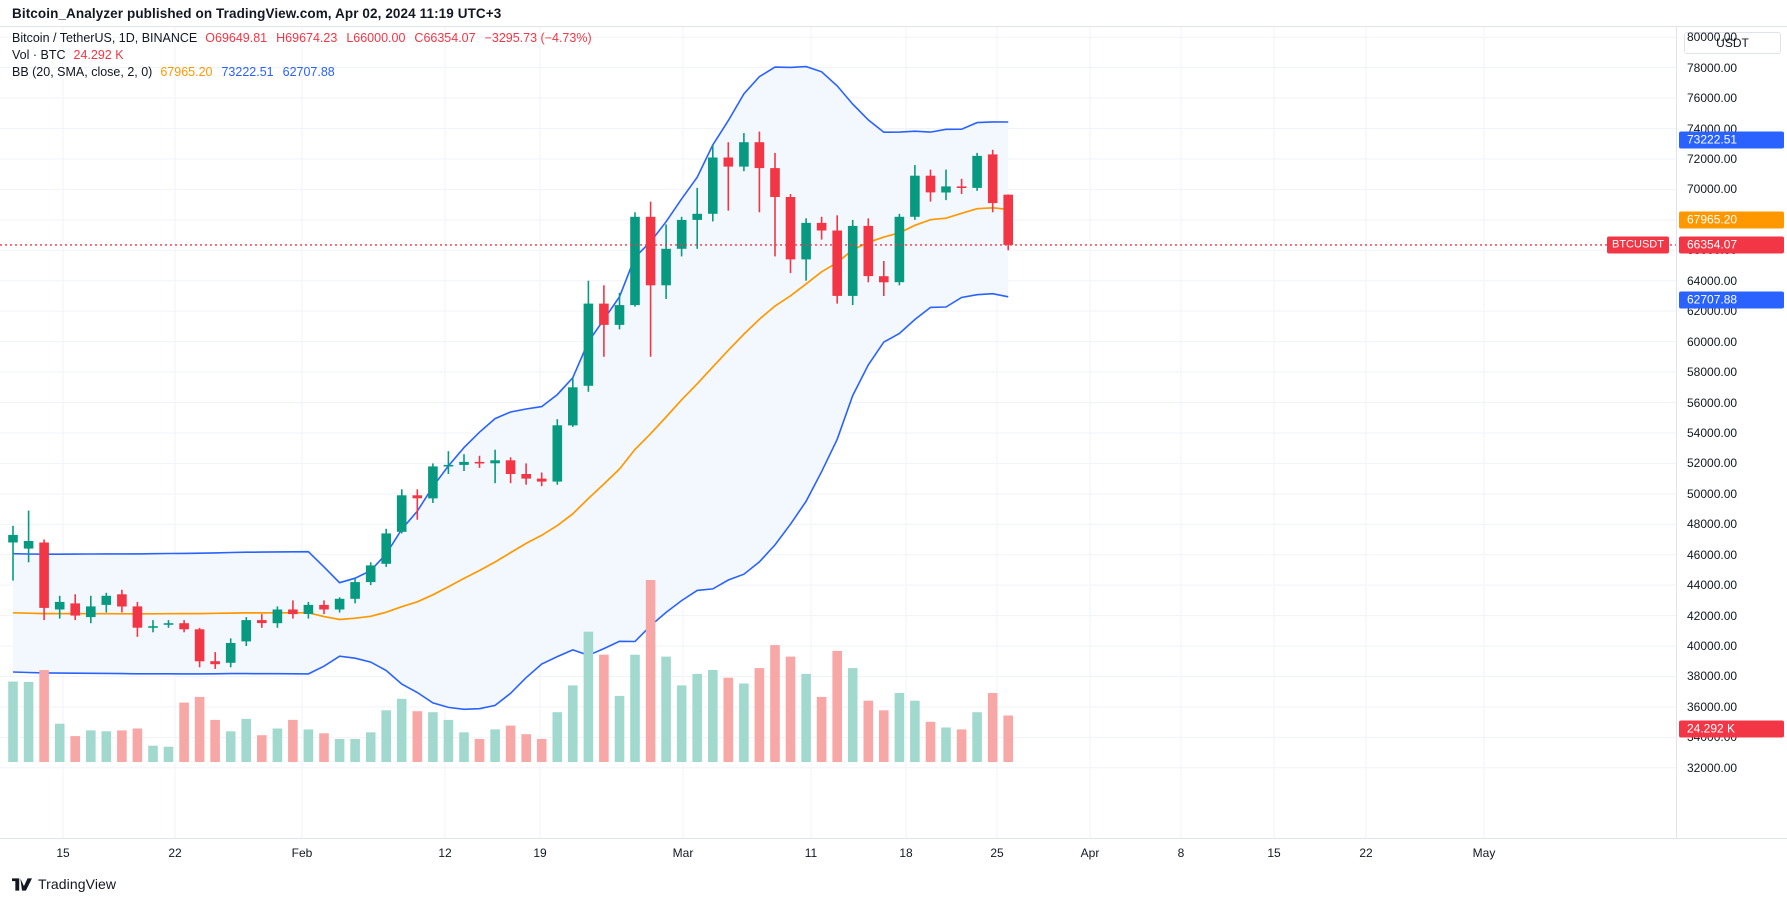  Describe the element at coordinates (1090, 853) in the screenshot. I see `time-tick-label: Apr` at that location.